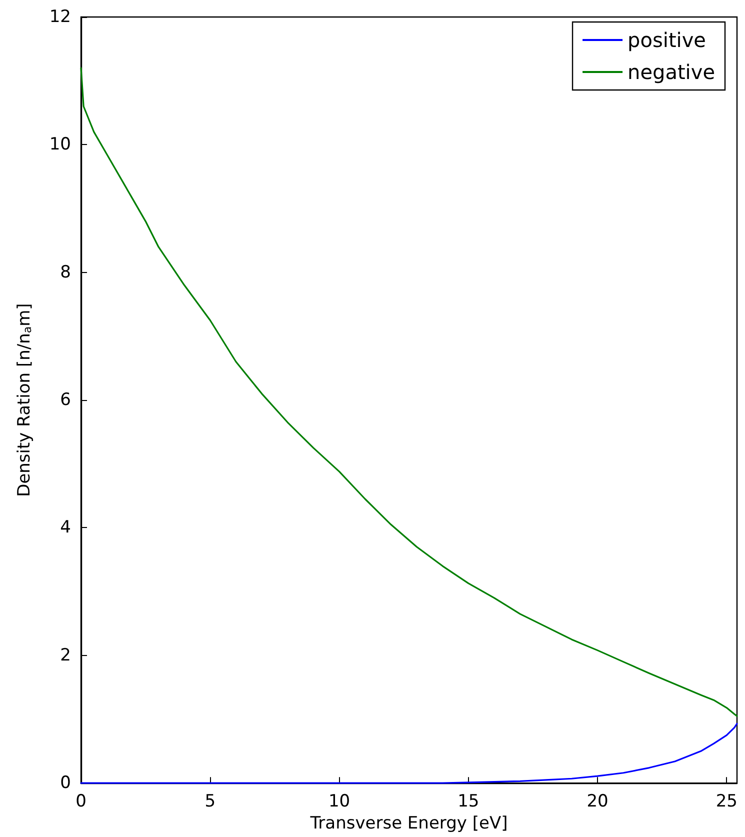 The image size is (745, 837). Describe the element at coordinates (469, 802) in the screenshot. I see `x-tick-label: 15` at that location.